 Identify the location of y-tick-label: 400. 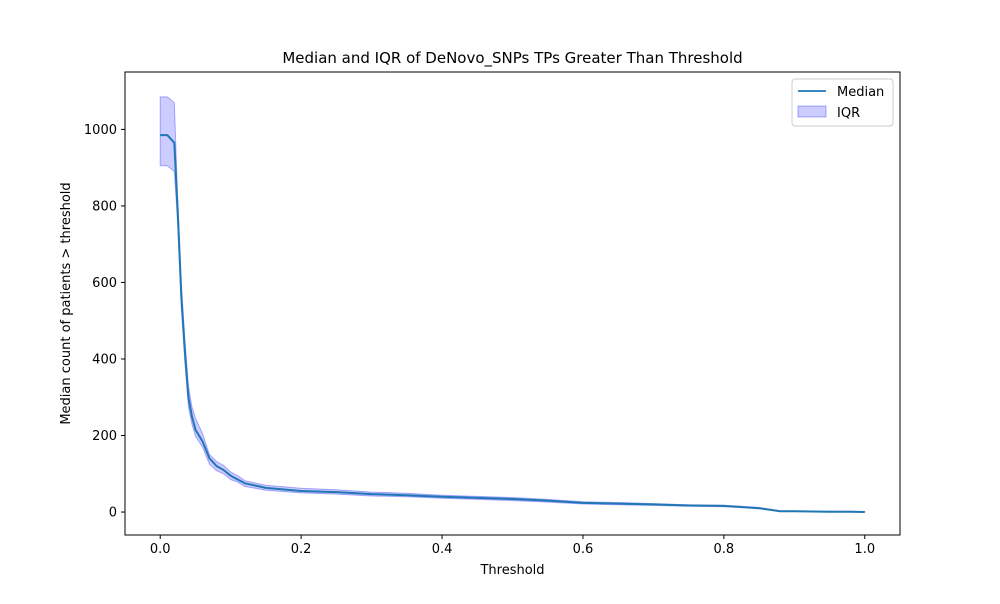
(104, 359).